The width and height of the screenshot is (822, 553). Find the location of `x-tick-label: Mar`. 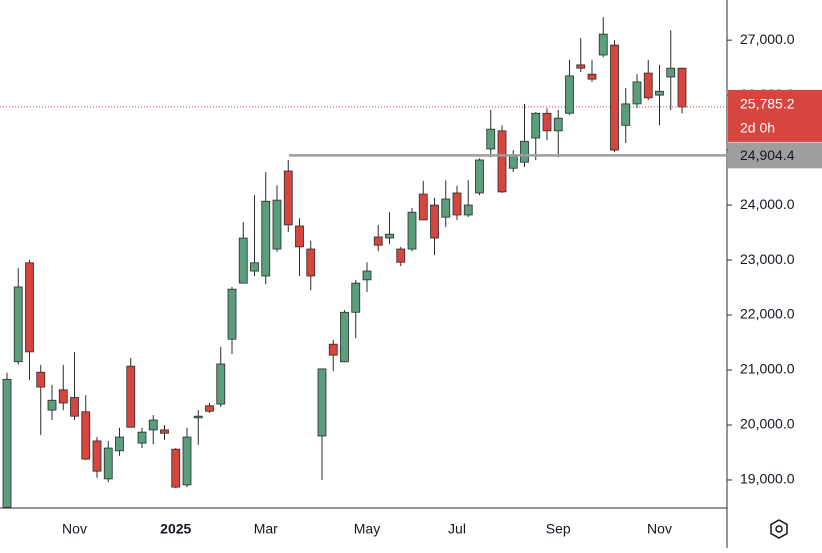

x-tick-label: Mar is located at coordinates (266, 529).